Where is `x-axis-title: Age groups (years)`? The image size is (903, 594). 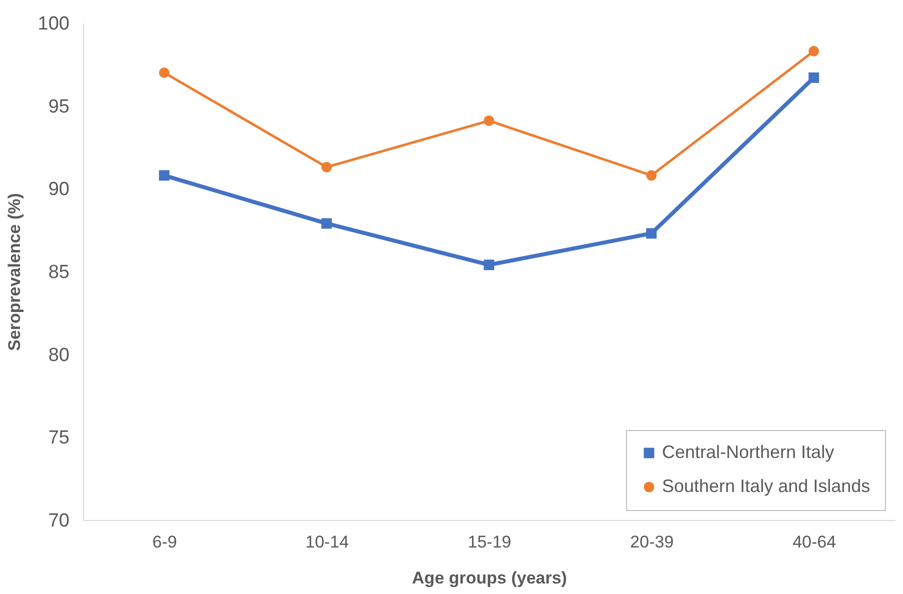 x-axis-title: Age groups (years) is located at coordinates (489, 578).